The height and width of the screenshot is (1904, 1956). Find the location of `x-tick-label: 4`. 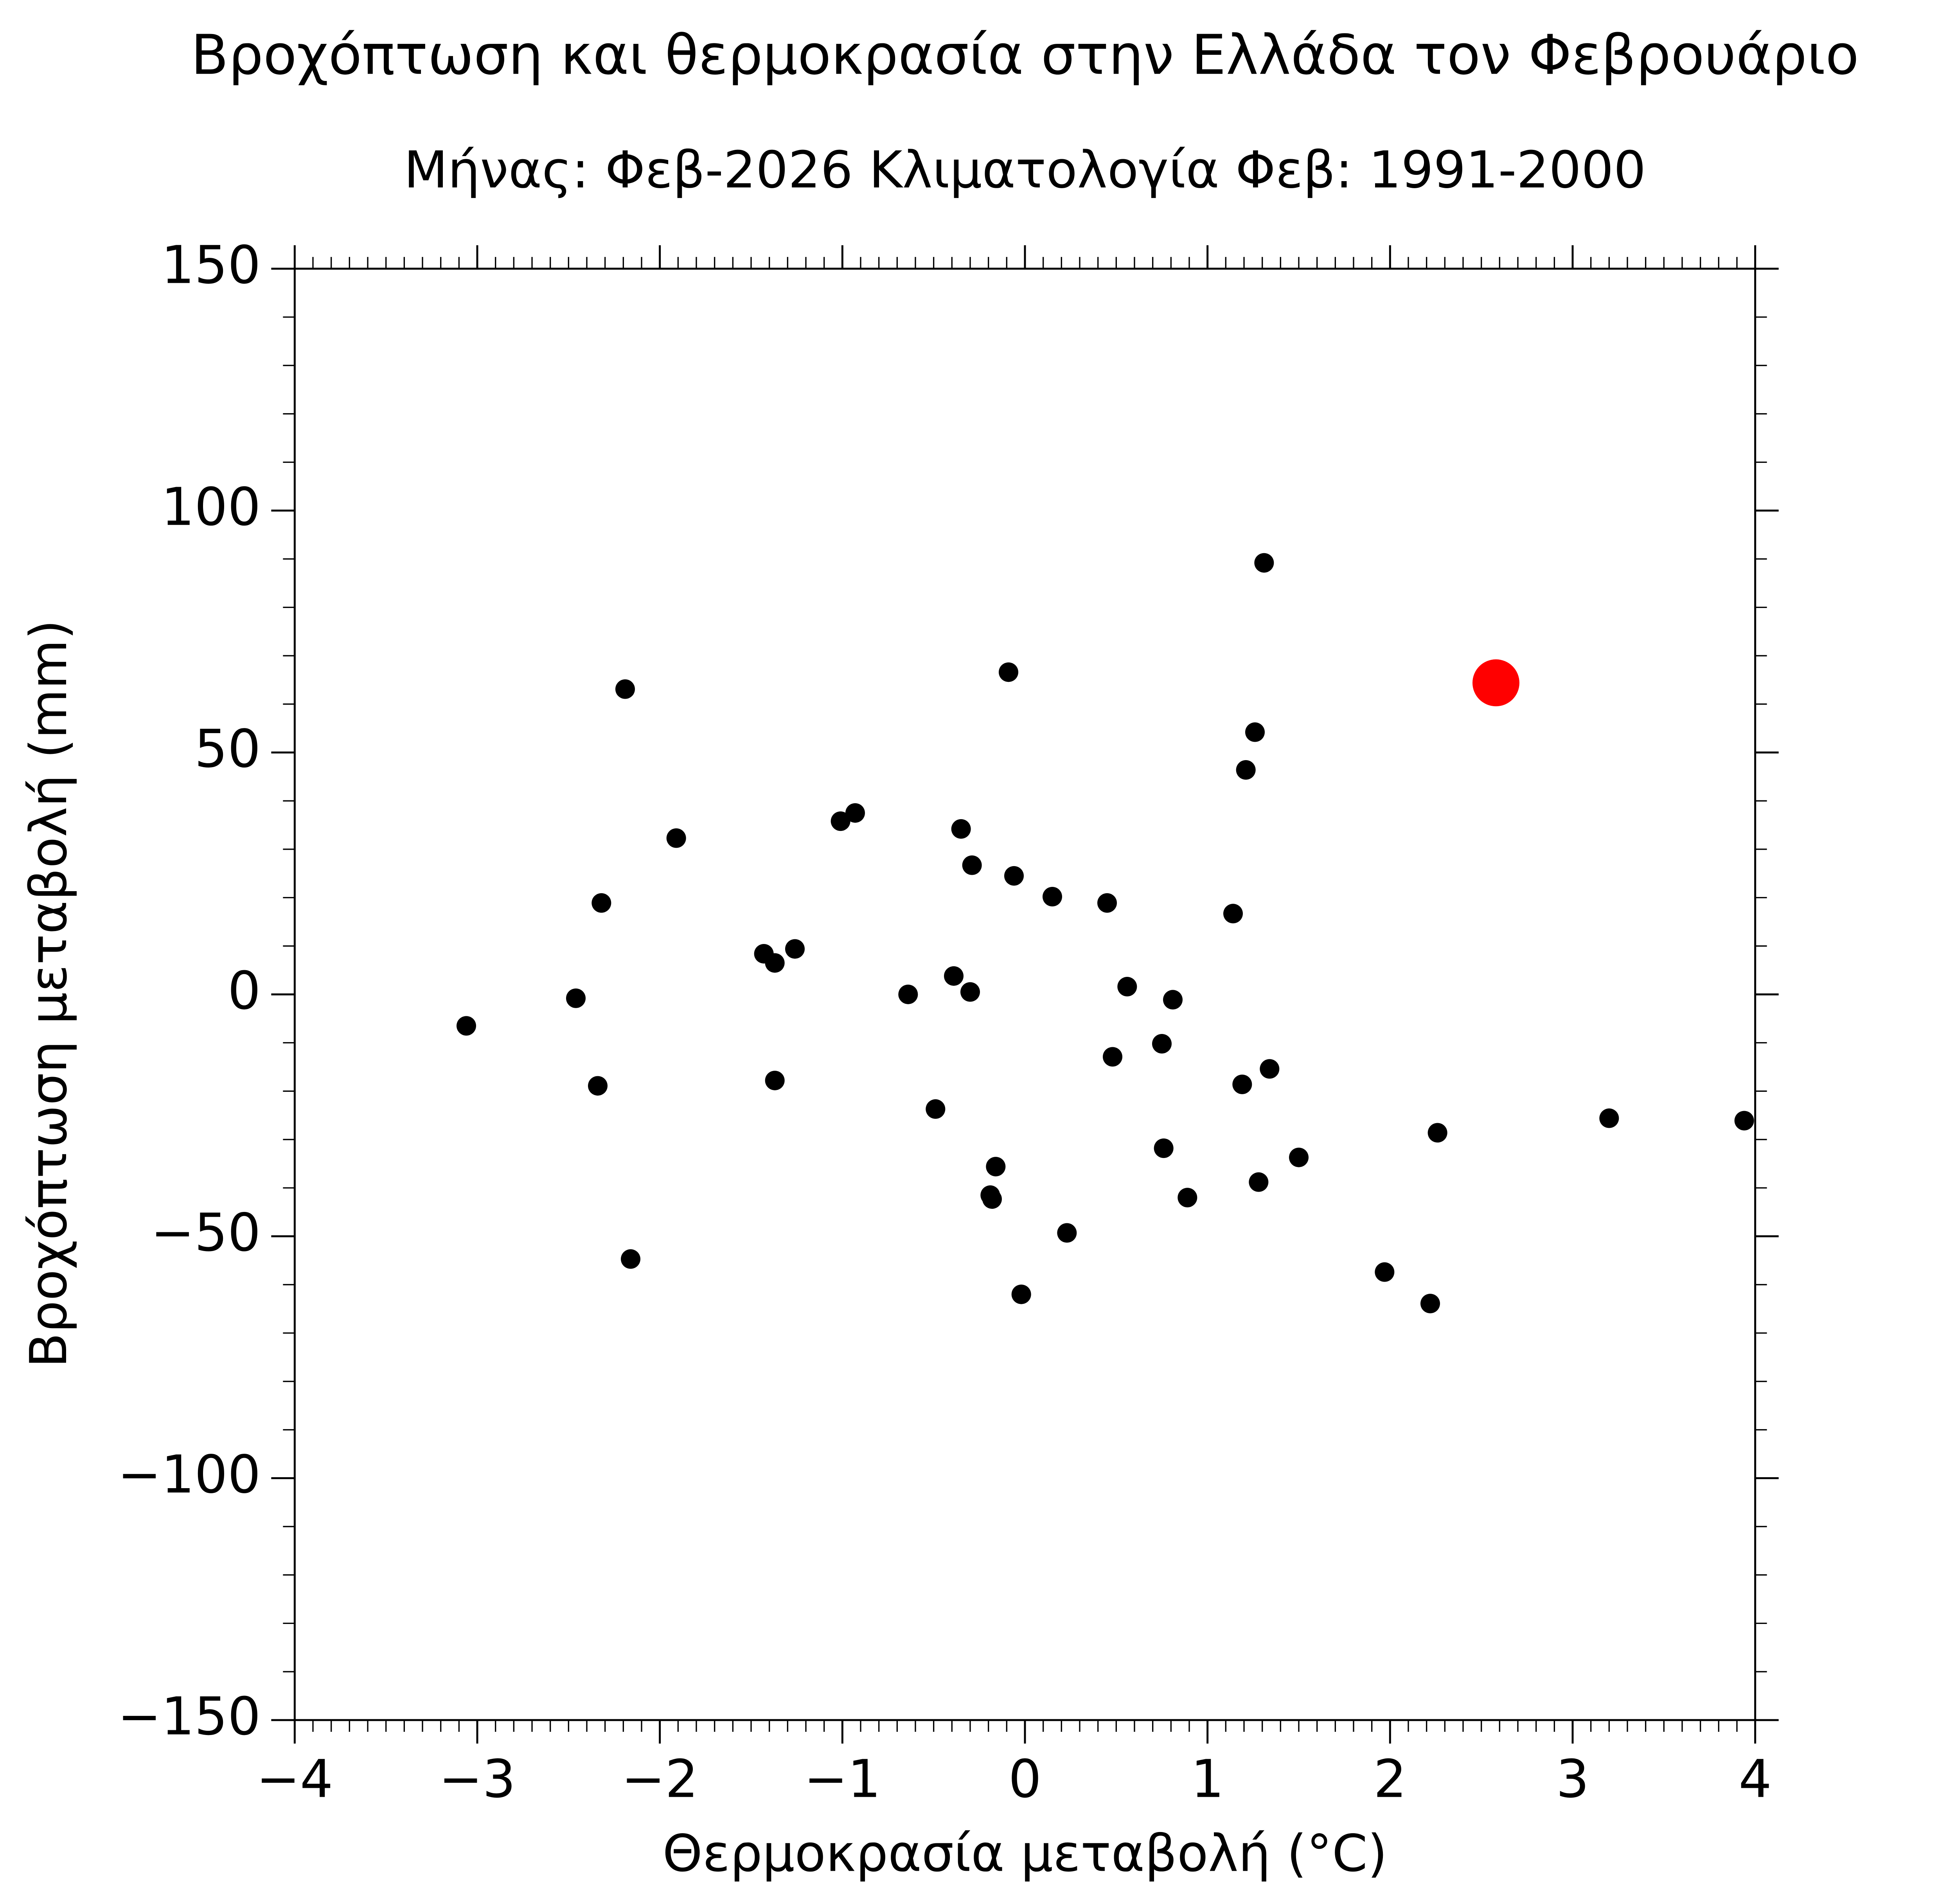

x-tick-label: 4 is located at coordinates (1755, 1779).